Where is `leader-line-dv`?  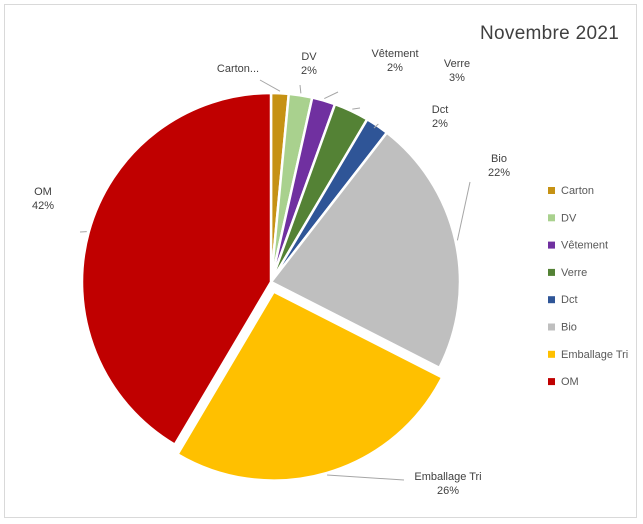
leader-line-dv is located at coordinates (300, 89).